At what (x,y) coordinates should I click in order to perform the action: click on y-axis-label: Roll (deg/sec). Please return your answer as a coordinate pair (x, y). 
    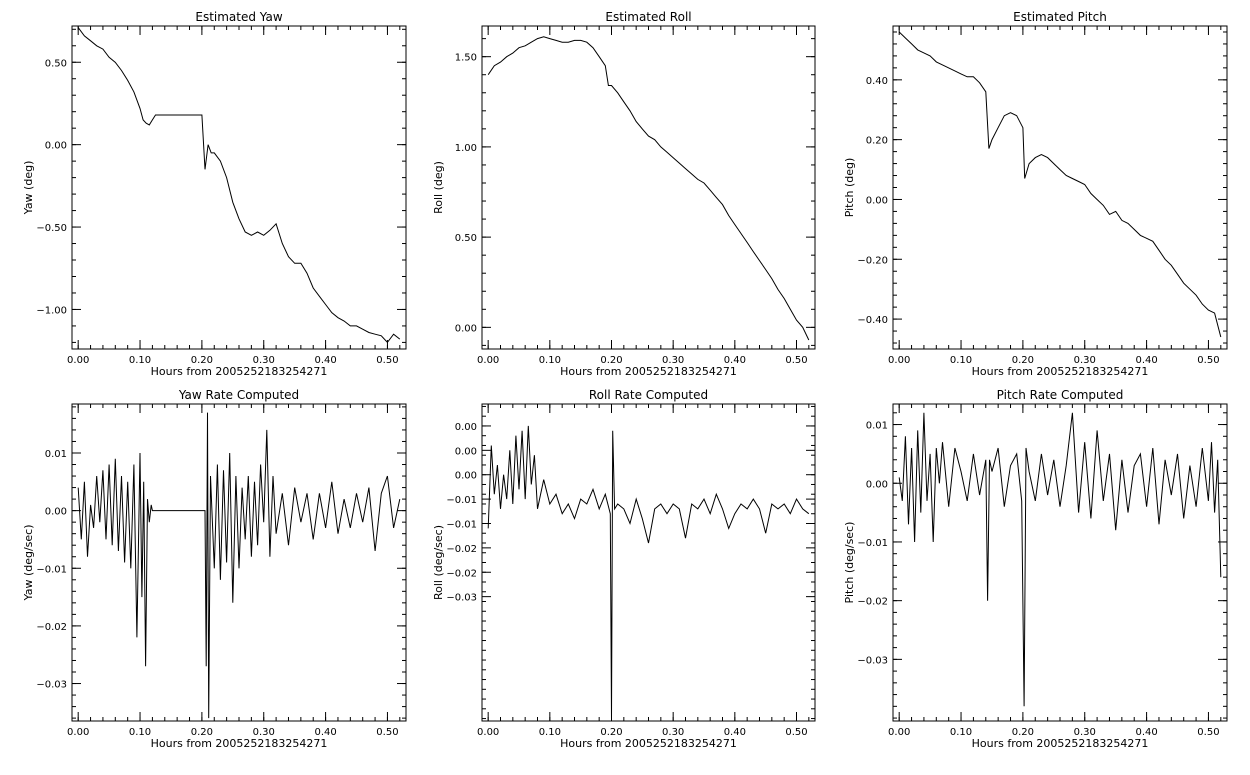
    Looking at the image, I should click on (438, 562).